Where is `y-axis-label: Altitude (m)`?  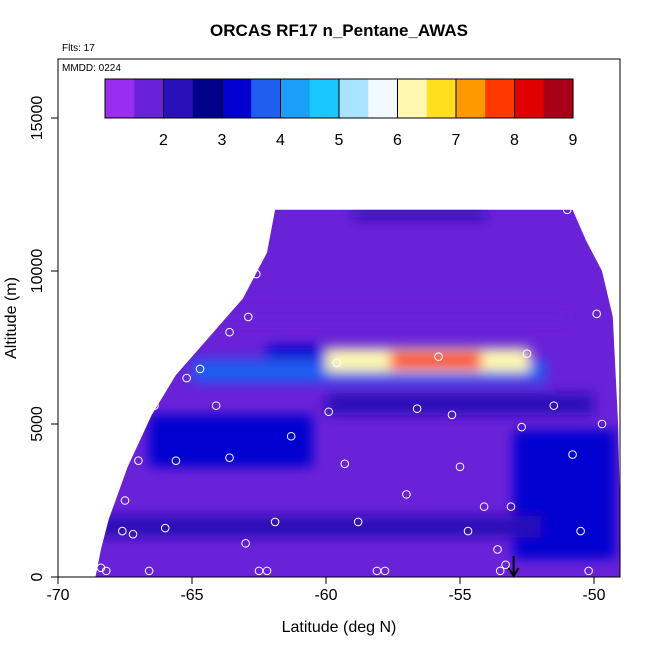
y-axis-label: Altitude (m) is located at coordinates (11, 318).